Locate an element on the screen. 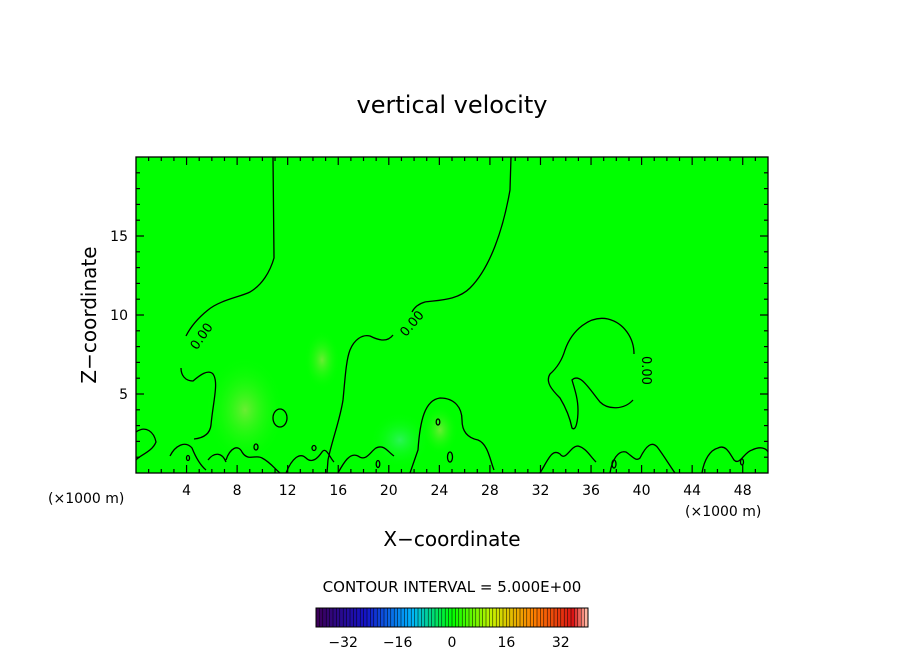 The width and height of the screenshot is (904, 654). x-axis-label: X−coordinate is located at coordinates (451, 539).